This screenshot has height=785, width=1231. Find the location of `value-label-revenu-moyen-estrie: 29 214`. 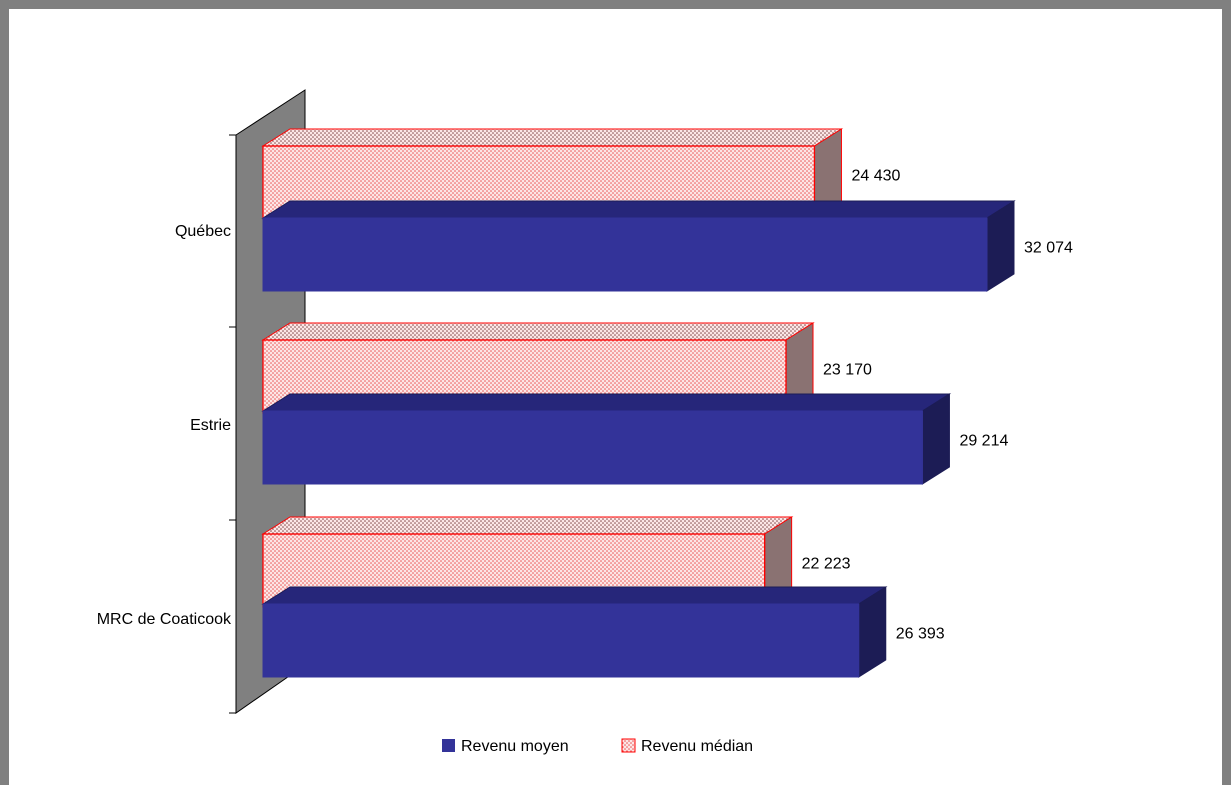

value-label-revenu-moyen-estrie: 29 214 is located at coordinates (983, 441).